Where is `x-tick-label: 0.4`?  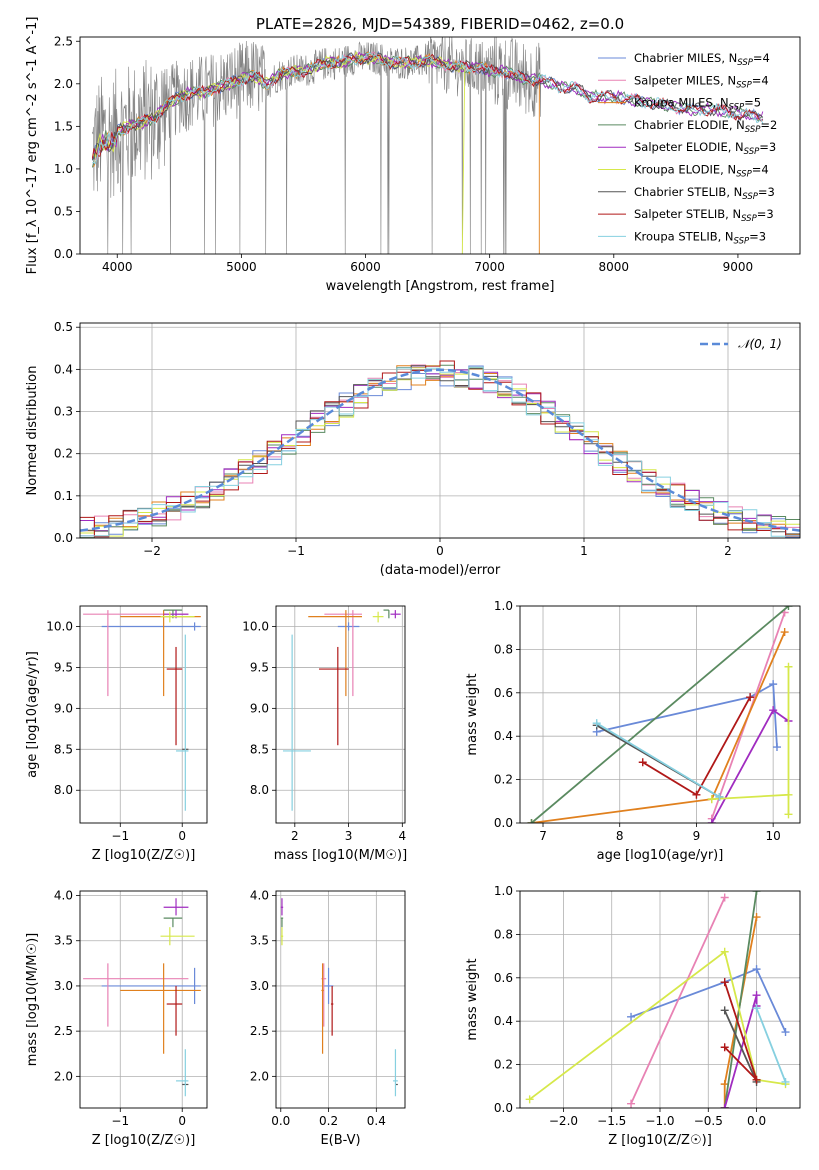
x-tick-label: 0.4 is located at coordinates (376, 1121).